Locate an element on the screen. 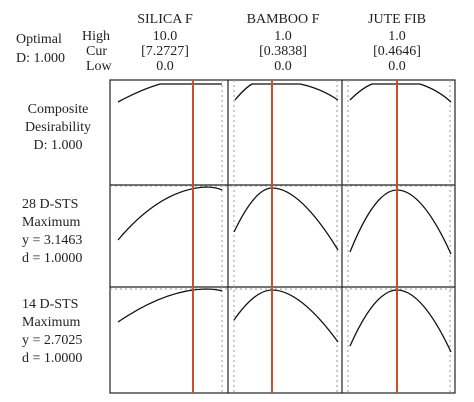  factor-current: [7.2727] is located at coordinates (165, 51).